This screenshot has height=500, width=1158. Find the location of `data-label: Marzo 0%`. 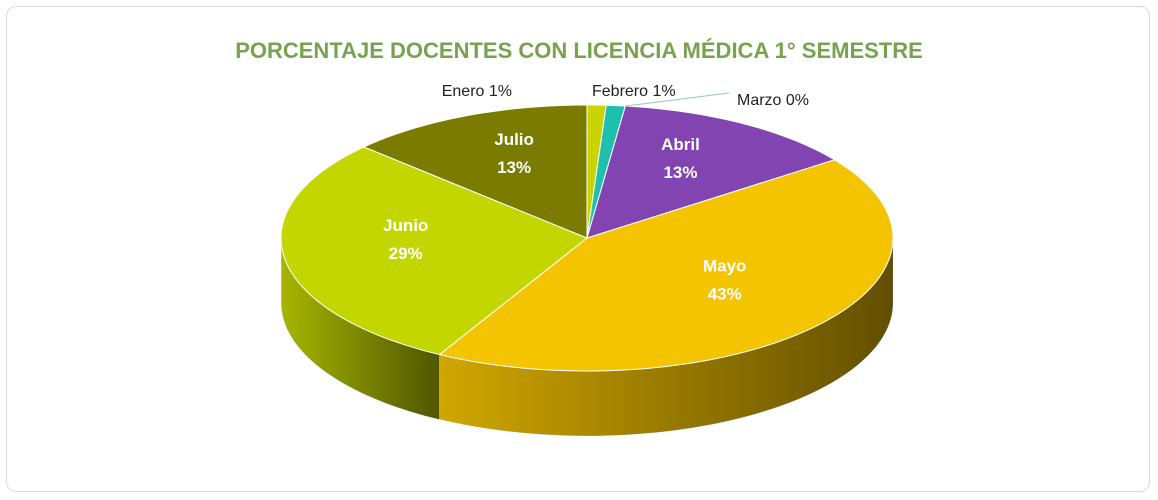

data-label: Marzo 0% is located at coordinates (773, 100).